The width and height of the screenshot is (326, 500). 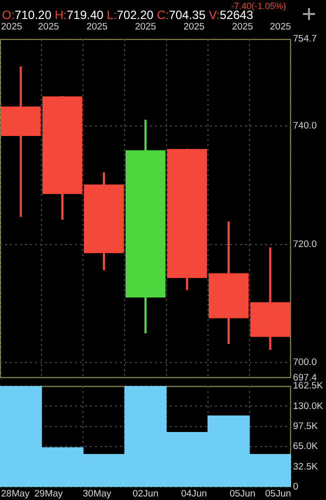 What do you see at coordinates (20, 141) in the screenshot?
I see `candlestick` at bounding box center [20, 141].